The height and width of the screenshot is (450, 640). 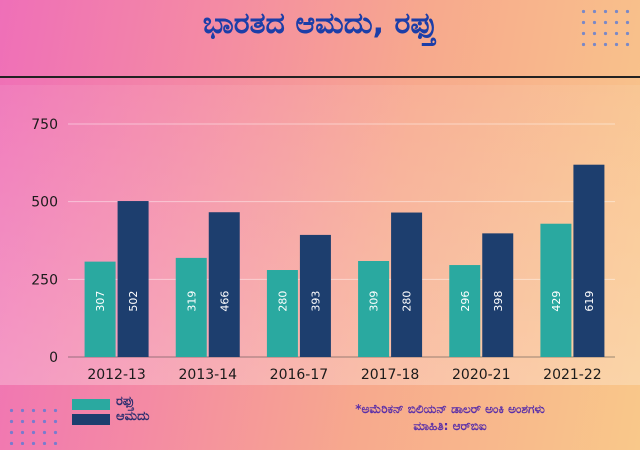 I want to click on x-tick-label: 2020-21, so click(x=481, y=375).